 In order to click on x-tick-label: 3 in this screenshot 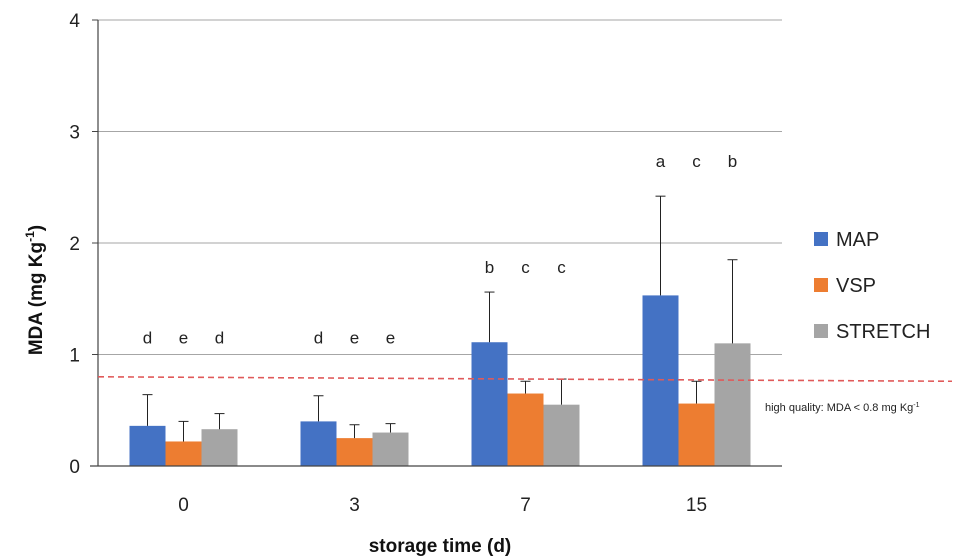, I will do `click(354, 505)`.